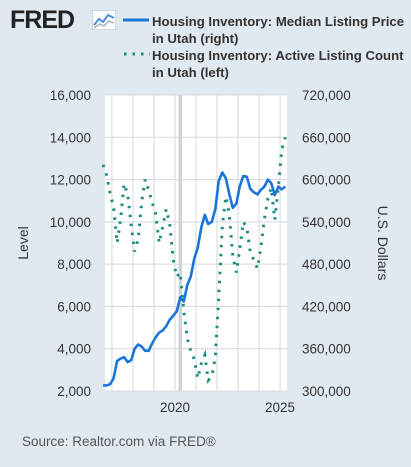 The image size is (411, 467). What do you see at coordinates (326, 349) in the screenshot?
I see `right-tick-label-1: 360,000` at bounding box center [326, 349].